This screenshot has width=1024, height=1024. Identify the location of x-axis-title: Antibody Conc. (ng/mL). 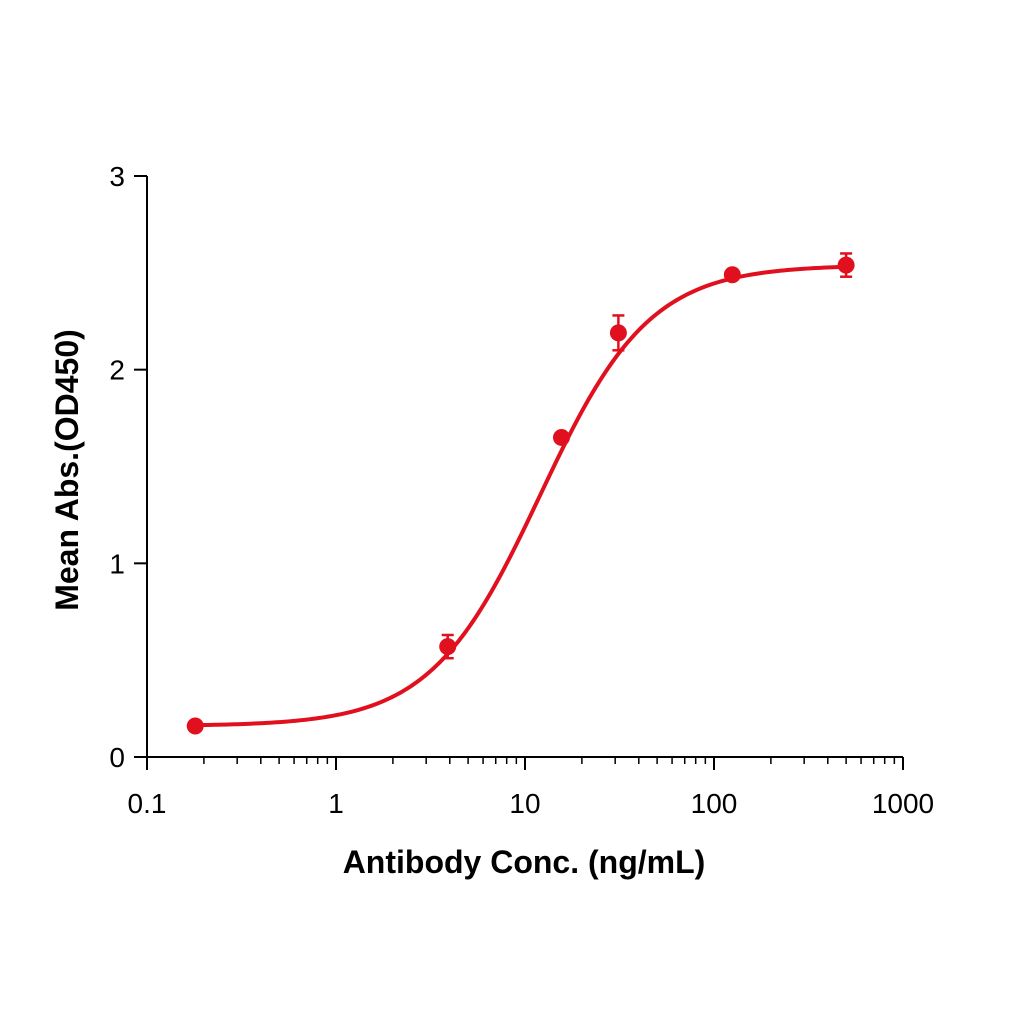
(524, 862).